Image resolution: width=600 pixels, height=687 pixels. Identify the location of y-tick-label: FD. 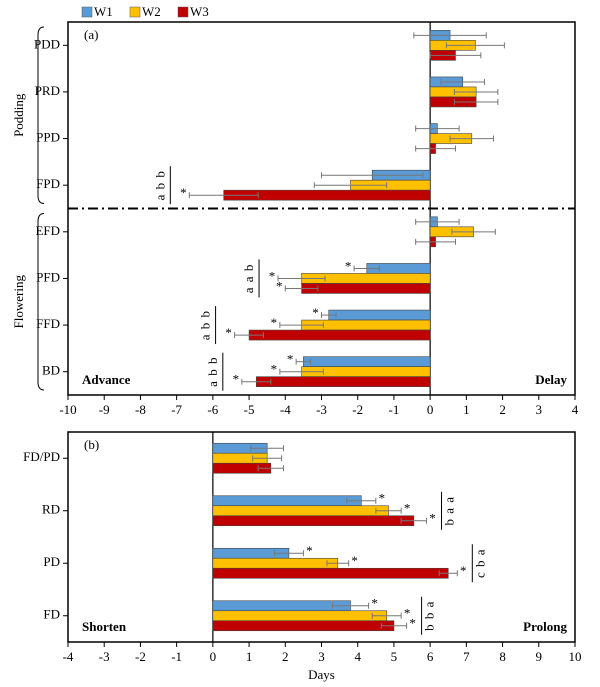
(51, 614).